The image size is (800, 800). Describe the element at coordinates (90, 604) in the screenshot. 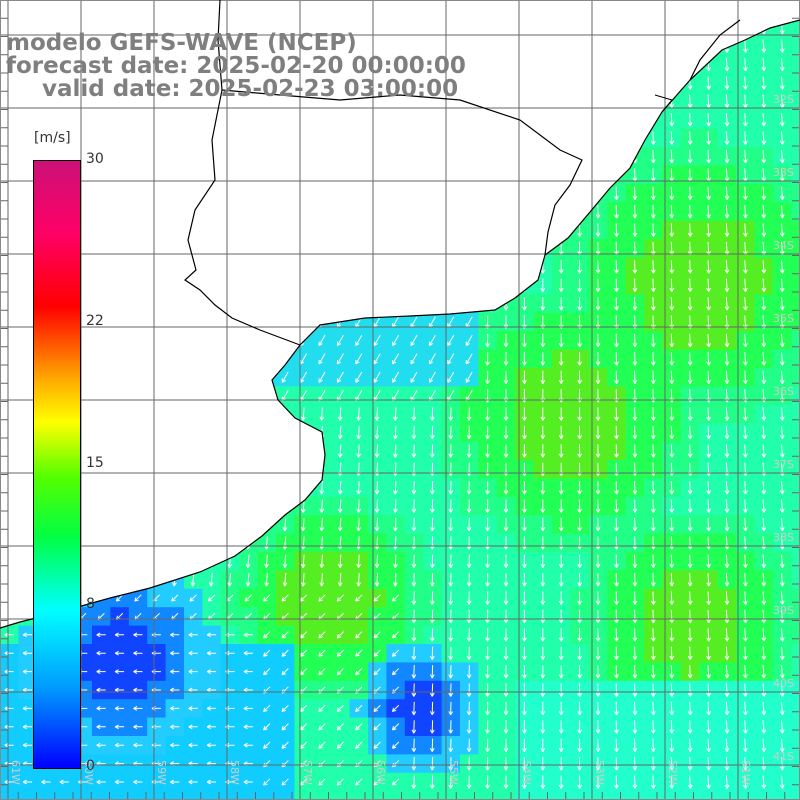

I see `colorbar-tick-8: 8` at that location.